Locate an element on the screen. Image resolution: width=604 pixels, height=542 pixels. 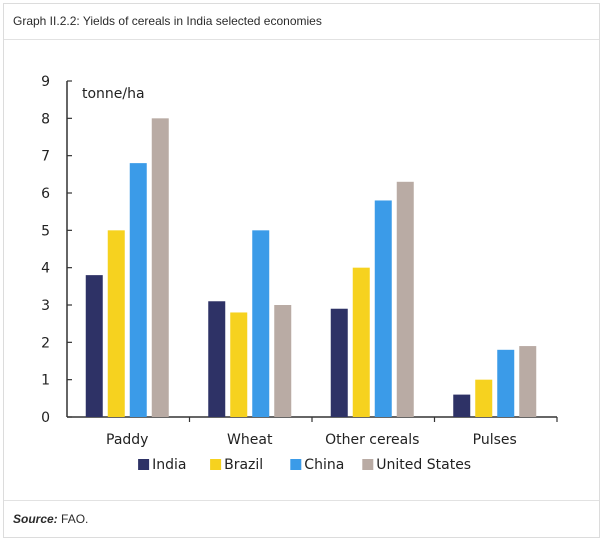
legend-label: Brazil is located at coordinates (243, 465).